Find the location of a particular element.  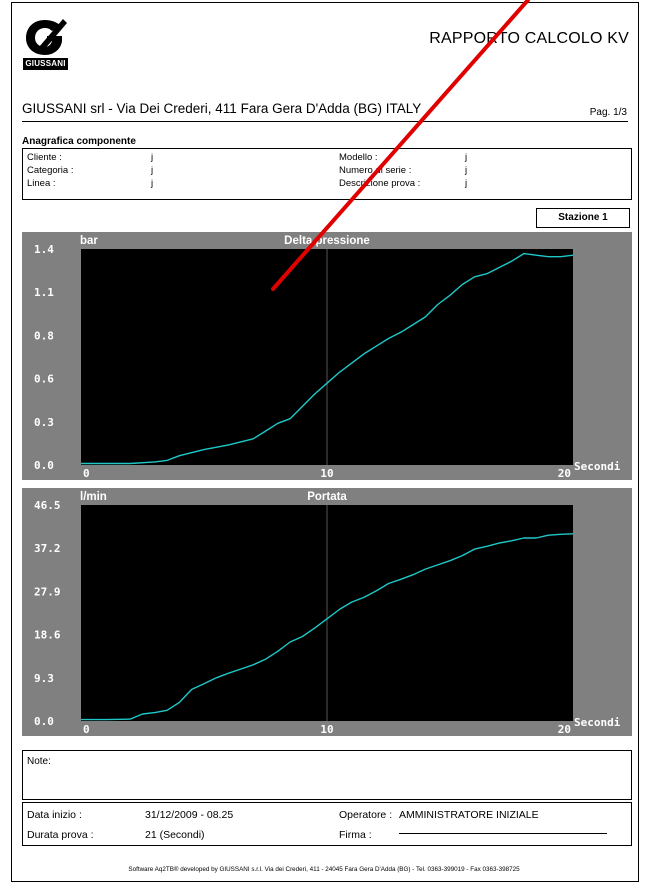

stazione-label: Stazione 1 is located at coordinates (583, 218).